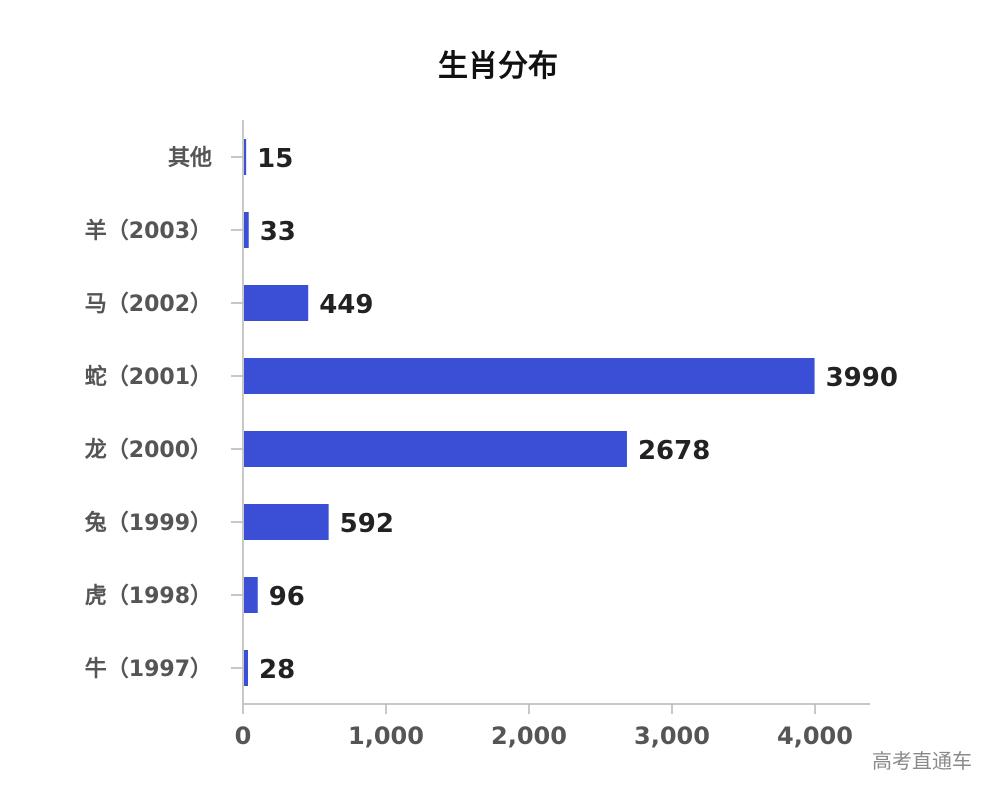 The width and height of the screenshot is (1000, 800). What do you see at coordinates (862, 378) in the screenshot?
I see `value-label: 3990` at bounding box center [862, 378].